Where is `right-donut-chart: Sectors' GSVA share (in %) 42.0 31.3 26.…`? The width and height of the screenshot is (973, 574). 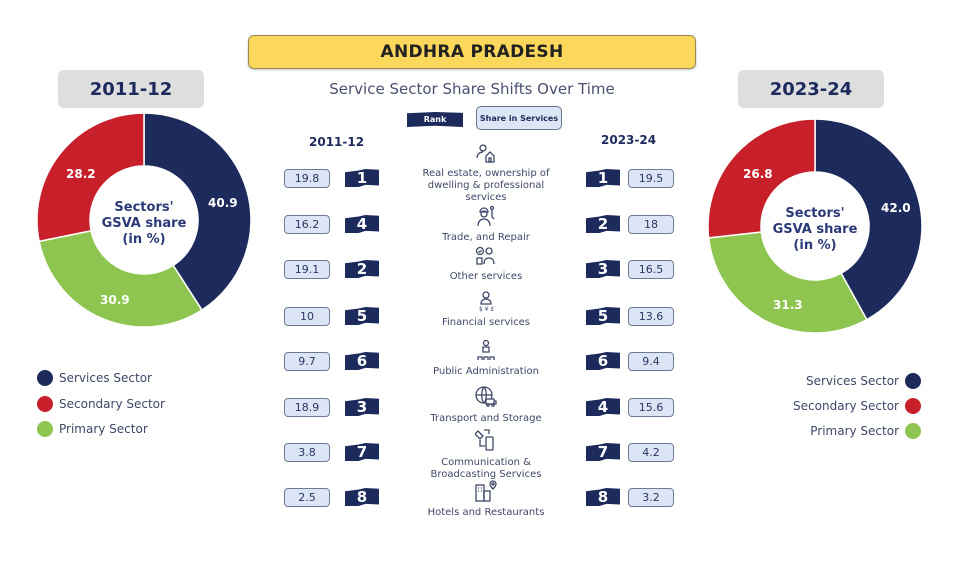 right-donut-chart: Sectors' GSVA share (in %) 42.0 31.3 26.… is located at coordinates (815, 226).